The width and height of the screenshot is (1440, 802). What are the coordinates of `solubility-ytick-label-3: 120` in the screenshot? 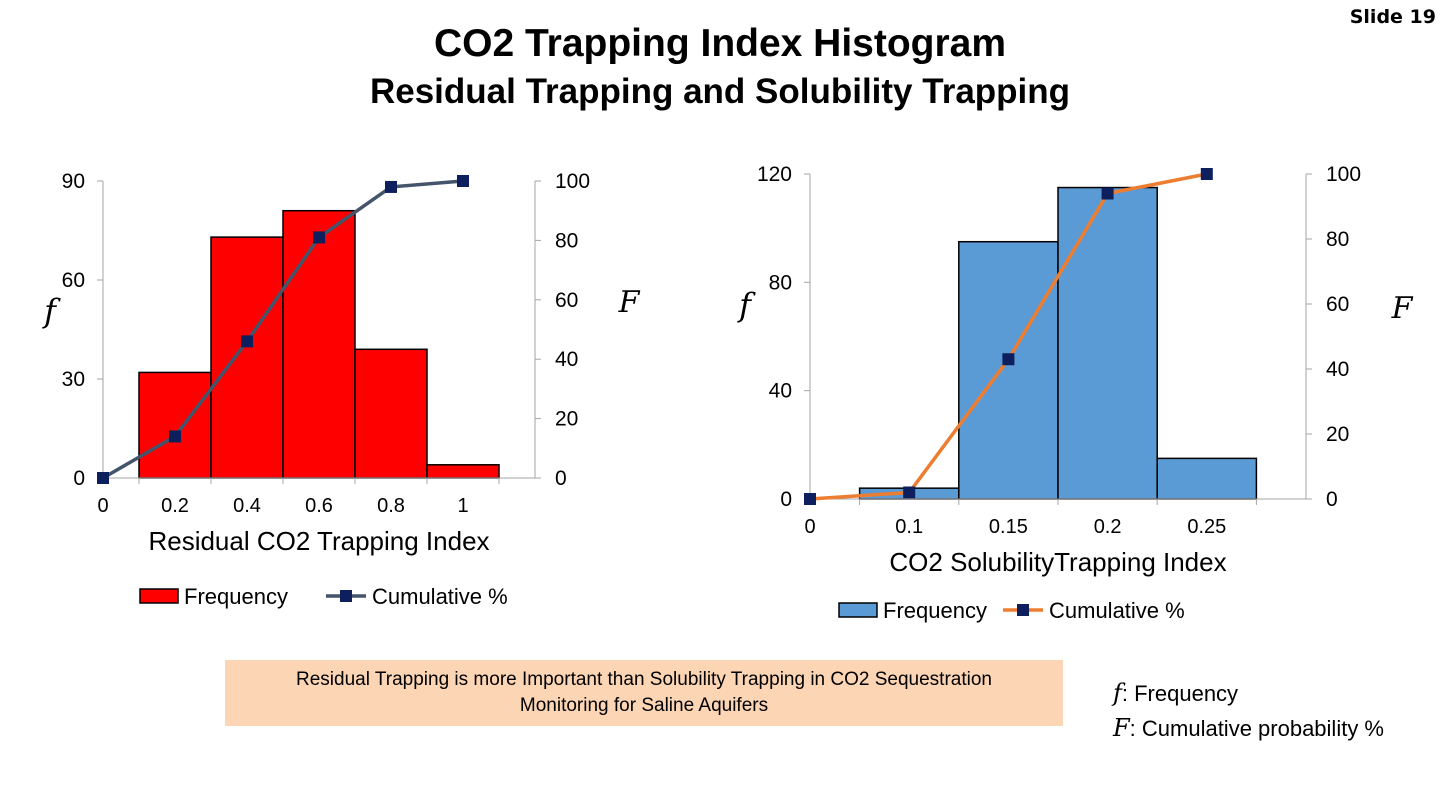 It's located at (774, 174).